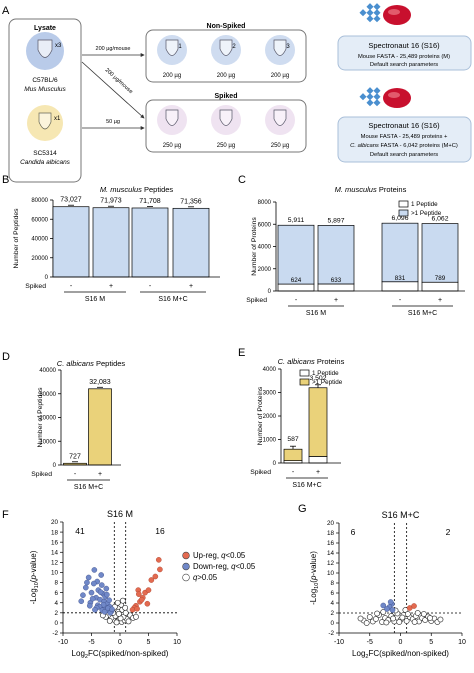 Image resolution: width=474 pixels, height=673 pixels. What do you see at coordinates (39, 259) in the screenshot?
I see `y-tick-label: 20000` at bounding box center [39, 259].